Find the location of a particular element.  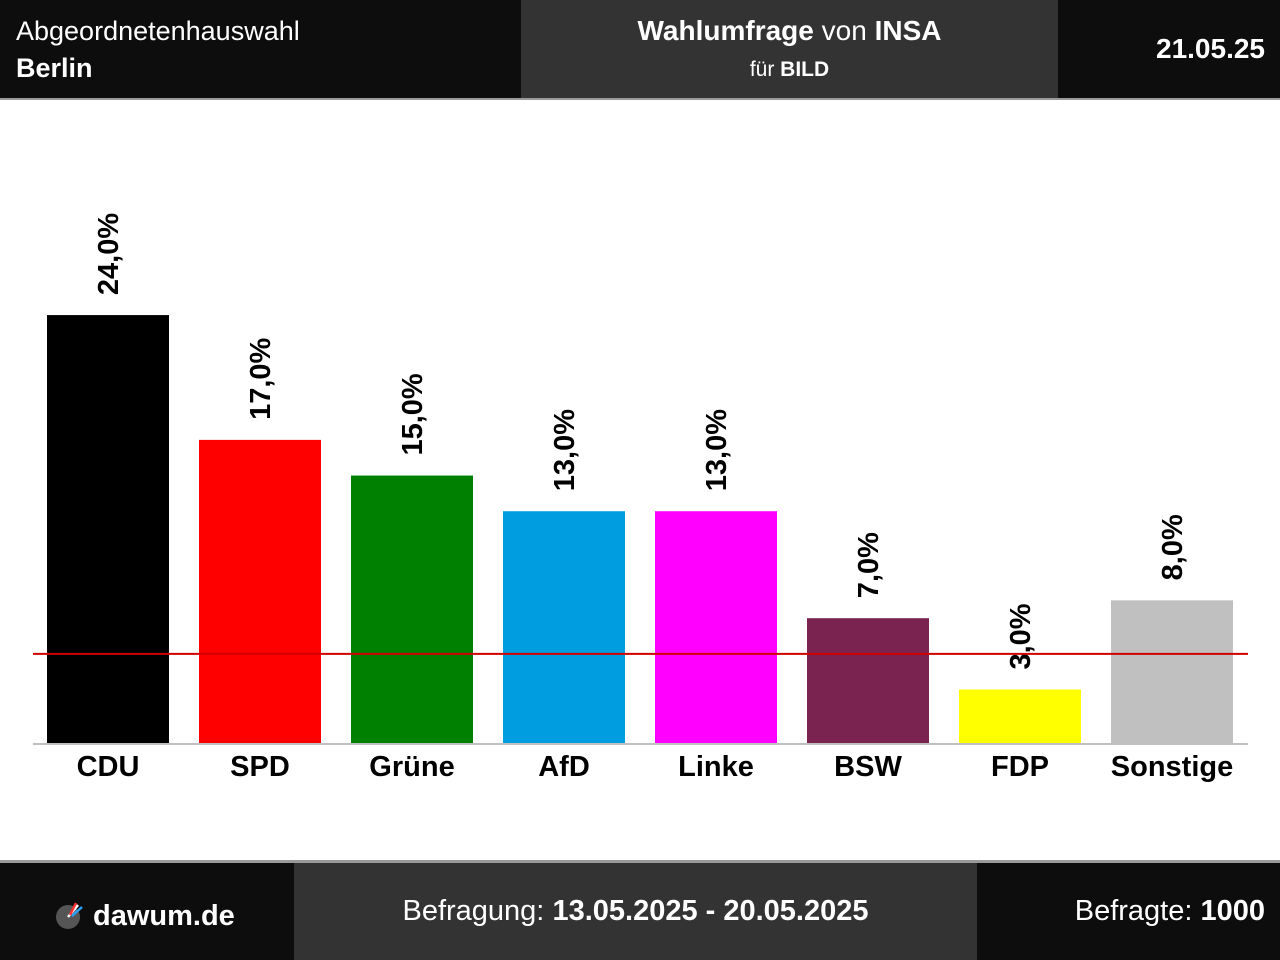

respondents-text: Befragte: 1000 is located at coordinates (1170, 911).